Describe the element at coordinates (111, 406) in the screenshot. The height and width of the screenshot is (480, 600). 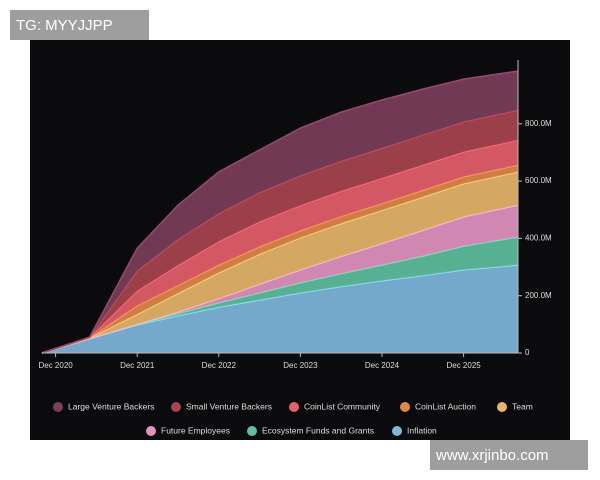
I see `legend-label: Large Venture Backers` at that location.